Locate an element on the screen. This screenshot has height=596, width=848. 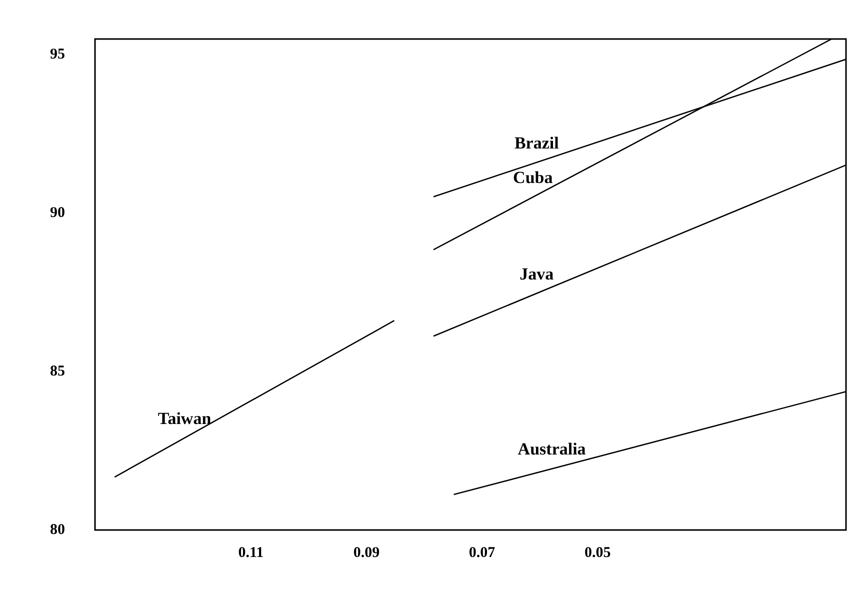
x-tick-label: 0.07 is located at coordinates (482, 552).